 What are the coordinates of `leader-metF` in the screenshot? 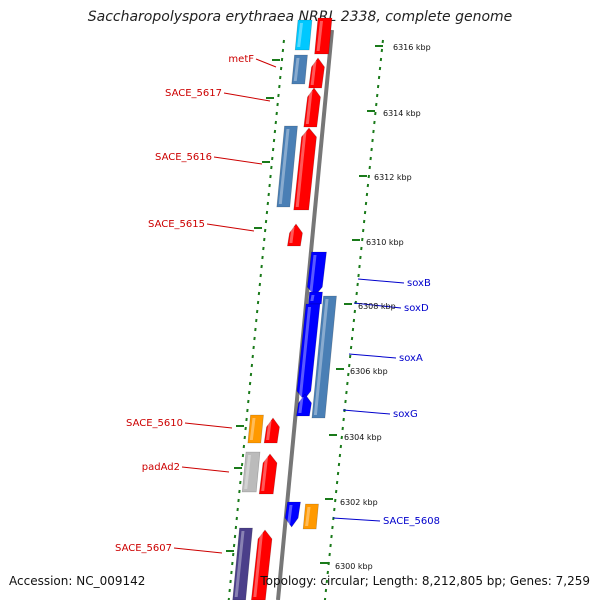 It's located at (266, 63).